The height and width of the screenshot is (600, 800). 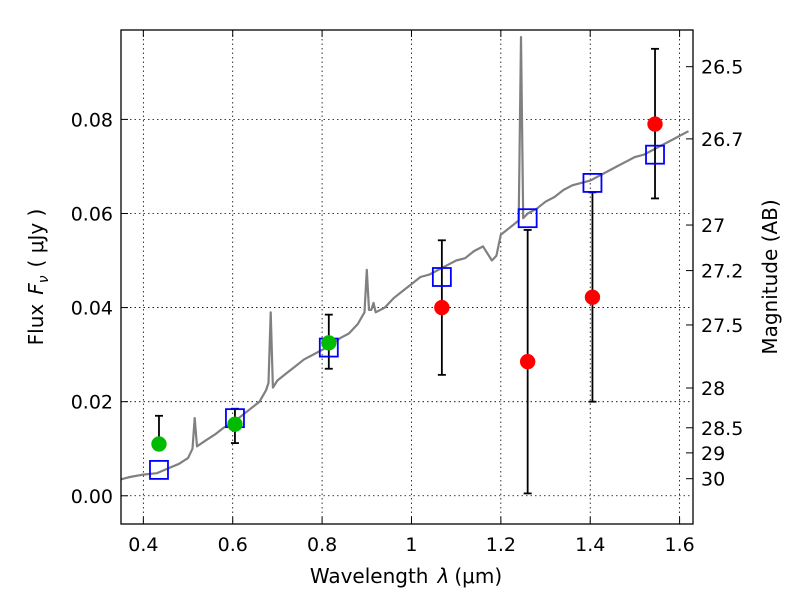 I want to click on y-tick-label: 0.06, so click(x=92, y=214).